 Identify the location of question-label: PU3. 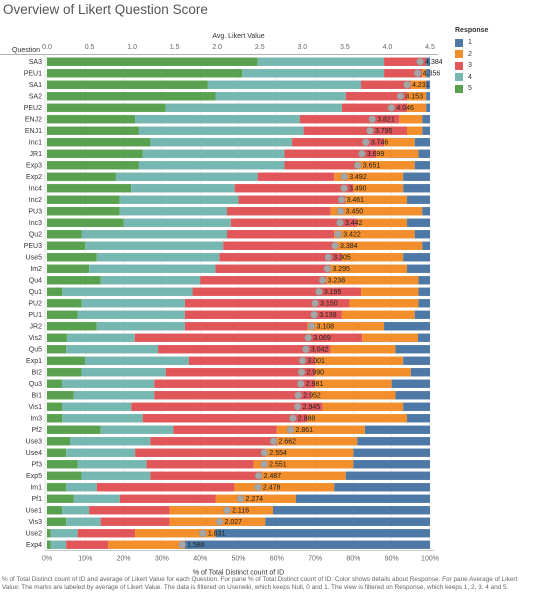
(35, 212).